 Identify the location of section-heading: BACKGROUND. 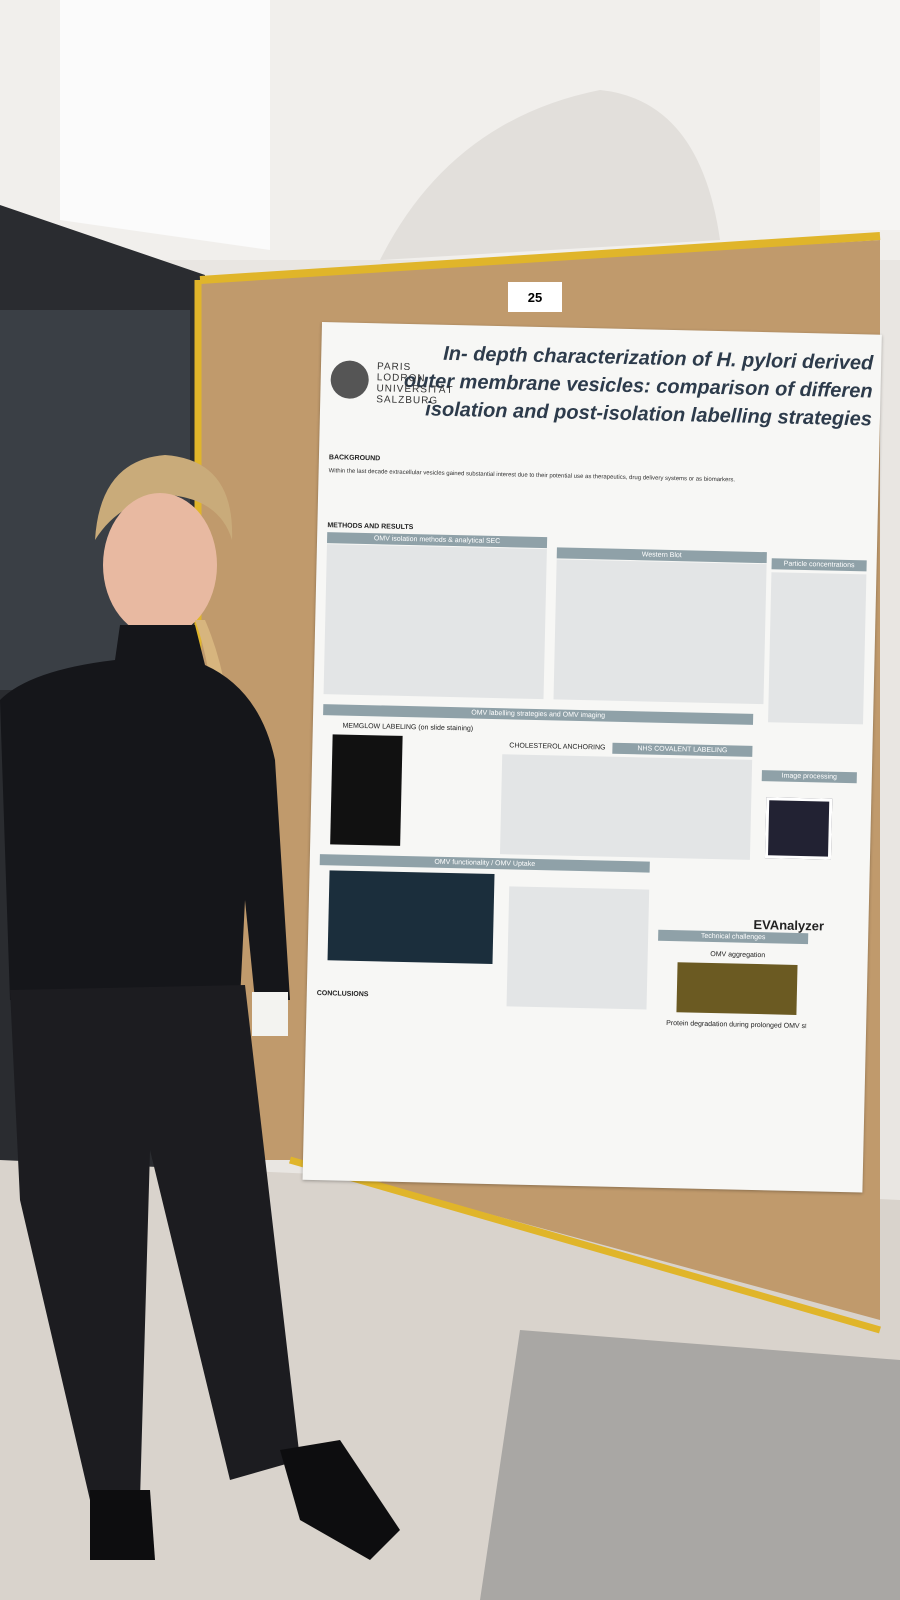
(354, 458).